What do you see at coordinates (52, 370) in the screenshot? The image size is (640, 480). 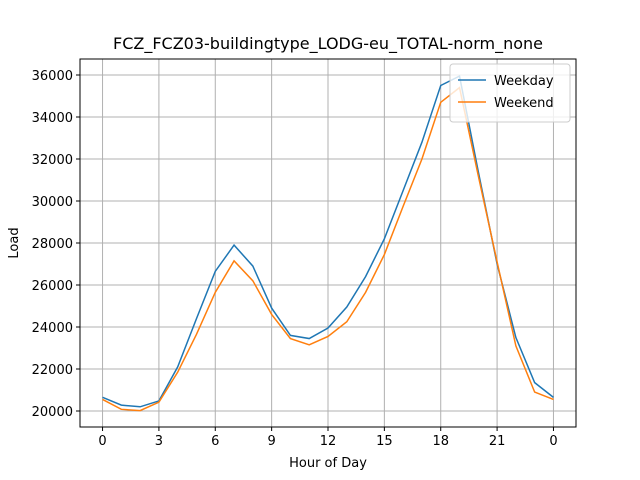 I see `y-tick-label: 22000` at bounding box center [52, 370].